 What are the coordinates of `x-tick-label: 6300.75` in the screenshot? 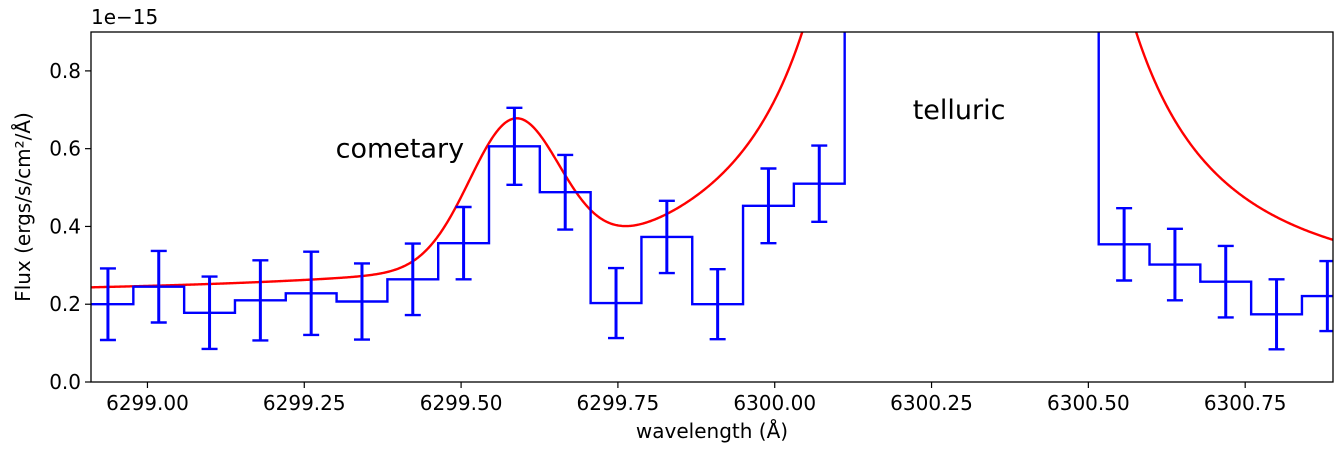 It's located at (1245, 403).